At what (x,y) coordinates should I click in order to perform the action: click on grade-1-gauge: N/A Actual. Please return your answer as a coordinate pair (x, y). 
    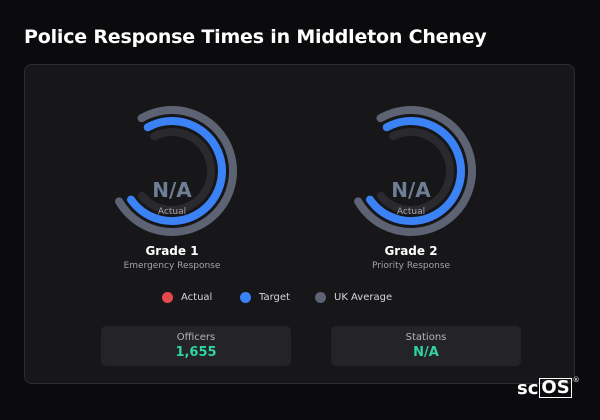
    Looking at the image, I should click on (172, 171).